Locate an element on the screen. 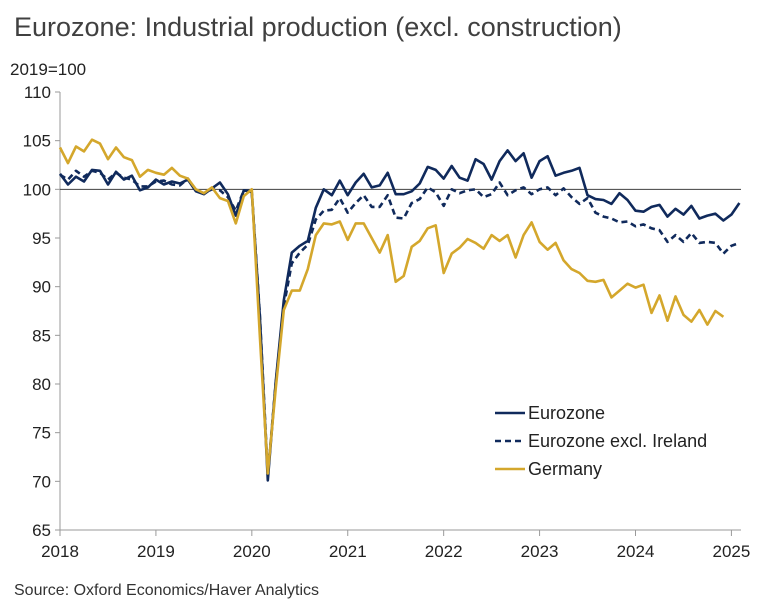  legend-label: Eurozone is located at coordinates (566, 413).